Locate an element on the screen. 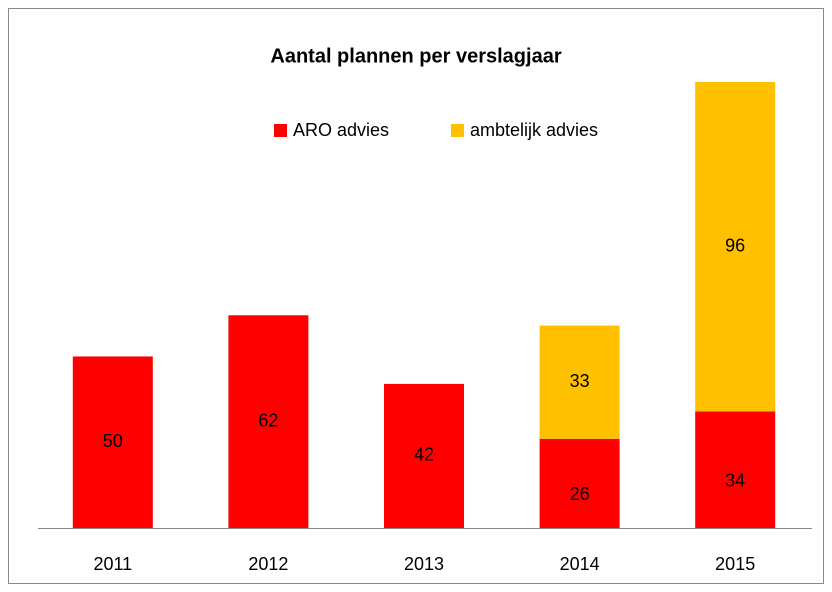  legend-label: ambtelijk advies is located at coordinates (534, 130).